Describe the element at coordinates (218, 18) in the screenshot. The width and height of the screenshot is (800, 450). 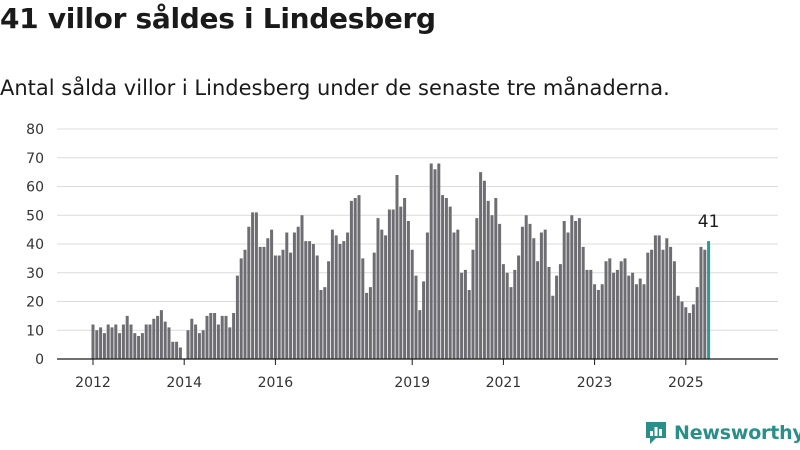
I see `chart-title: 41 villor såldes i Lindesberg` at that location.